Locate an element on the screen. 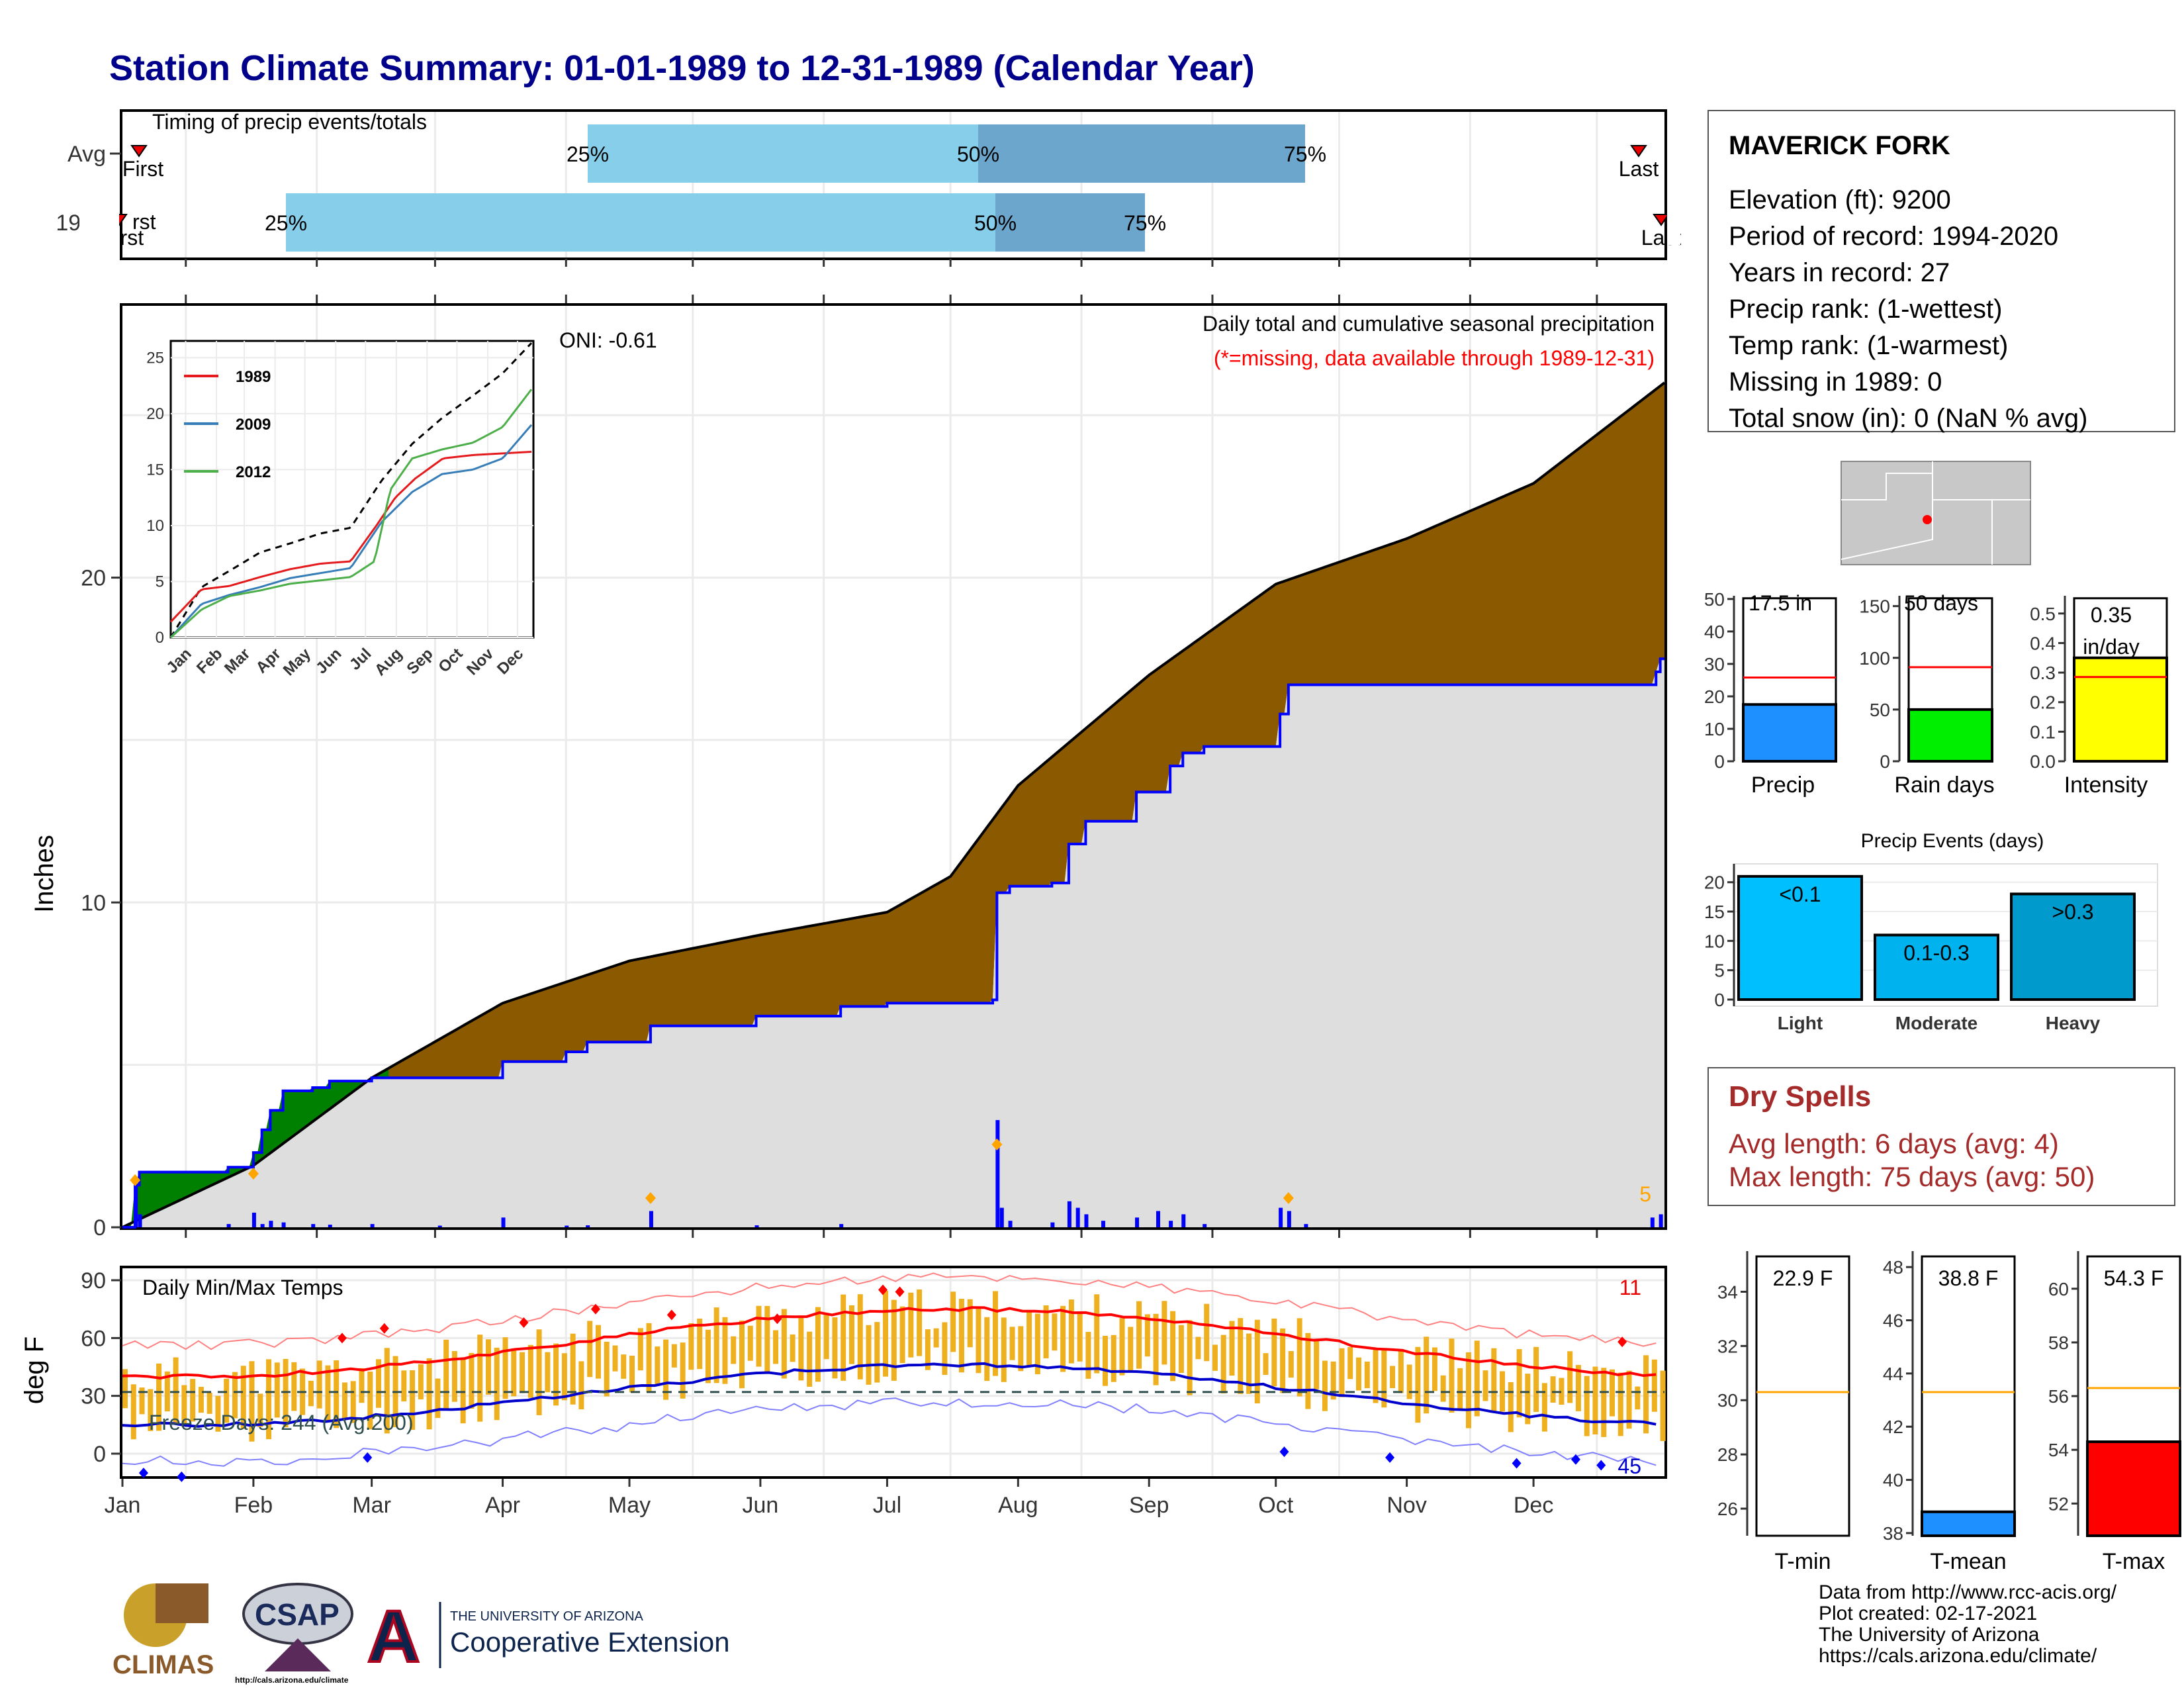 Image resolution: width=2184 pixels, height=1688 pixels. event-bar-label: <0.1 is located at coordinates (1800, 894).